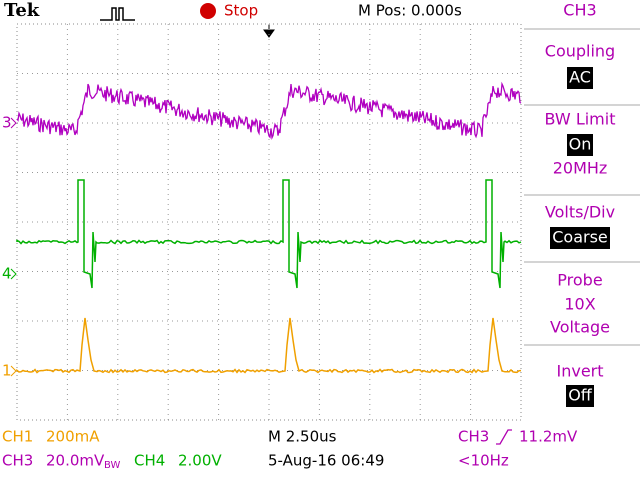 This screenshot has height=480, width=640. I want to click on datetime: 5-Aug-16 06:49, so click(326, 461).